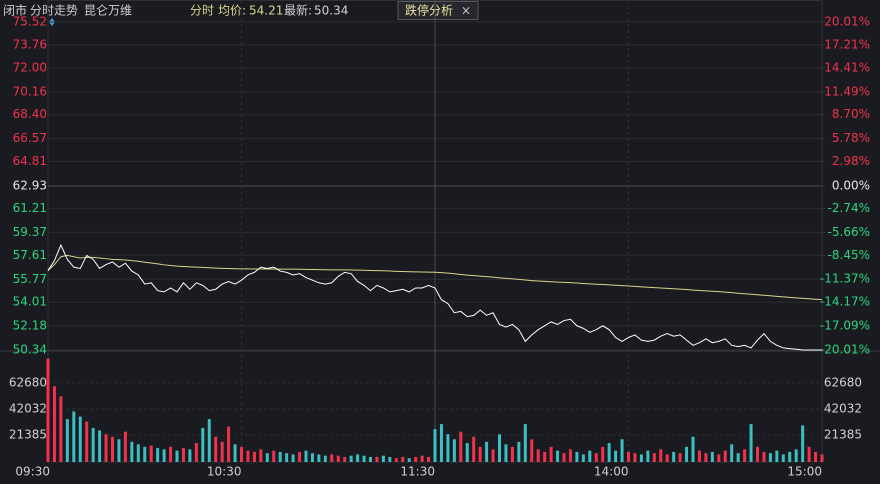 This screenshot has height=484, width=880. I want to click on y-tick-label: 68.40, so click(30, 114).